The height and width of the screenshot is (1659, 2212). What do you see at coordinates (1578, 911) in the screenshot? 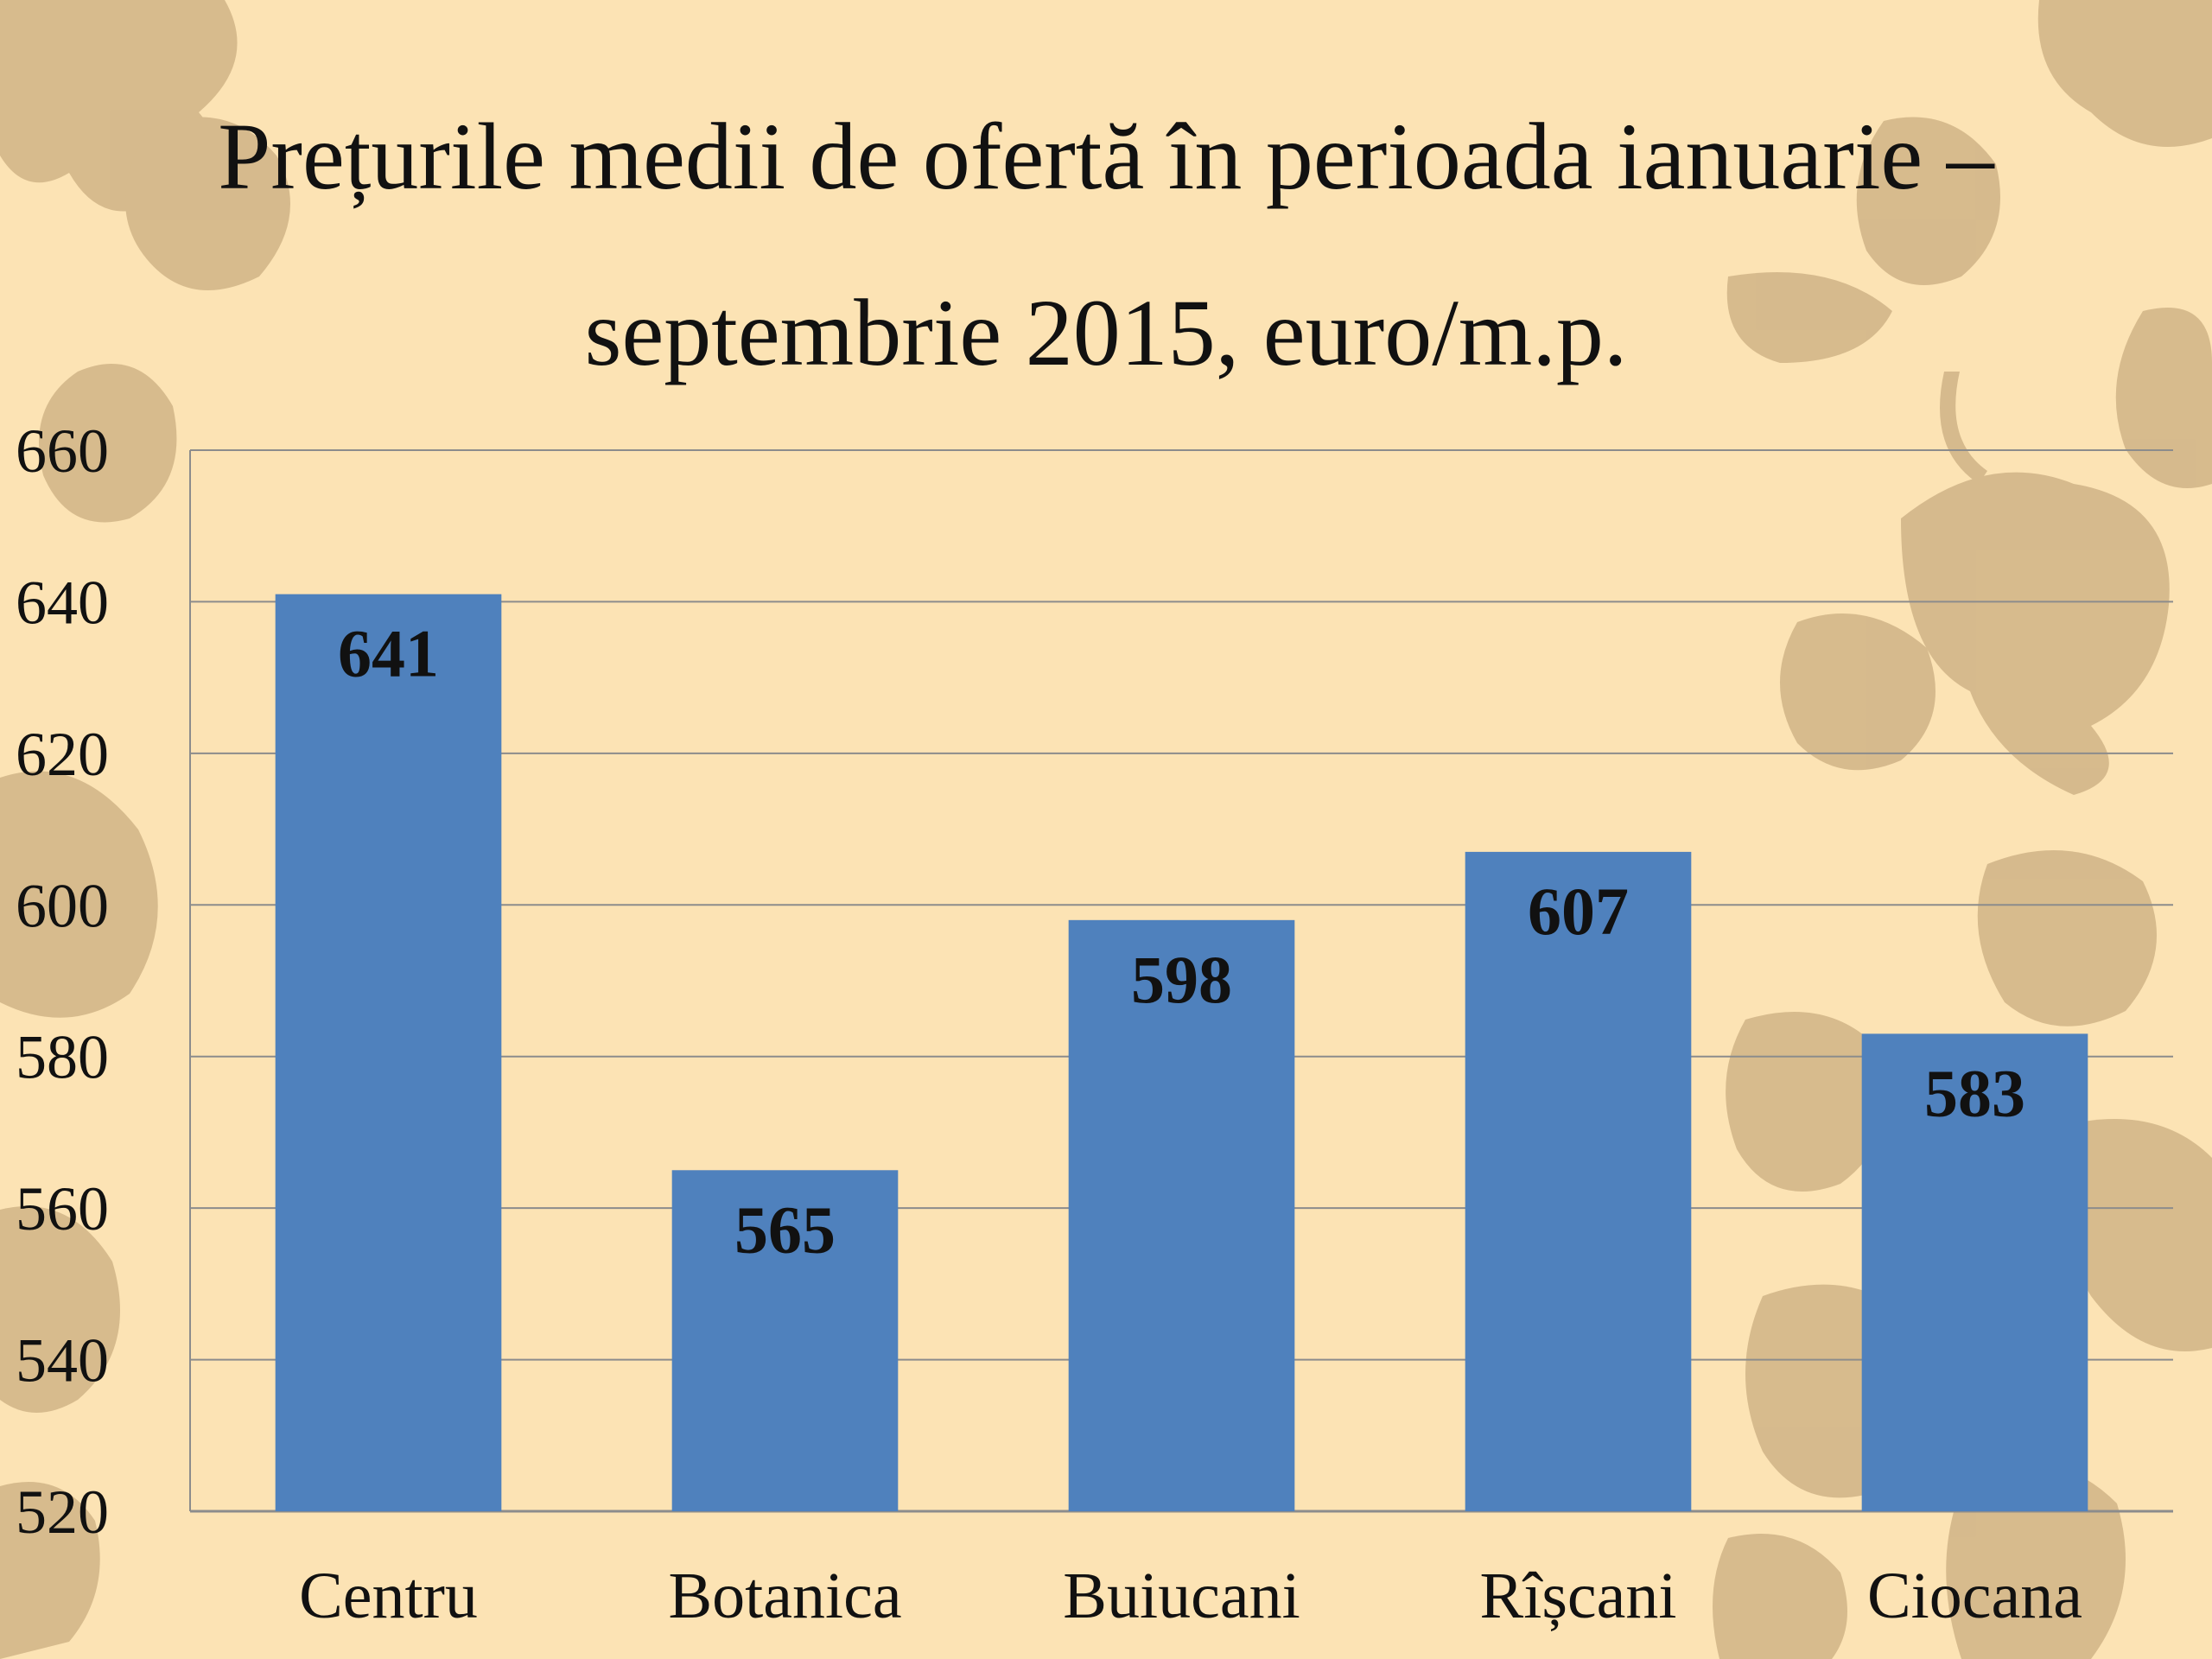
I see `data-label: 607` at bounding box center [1578, 911].